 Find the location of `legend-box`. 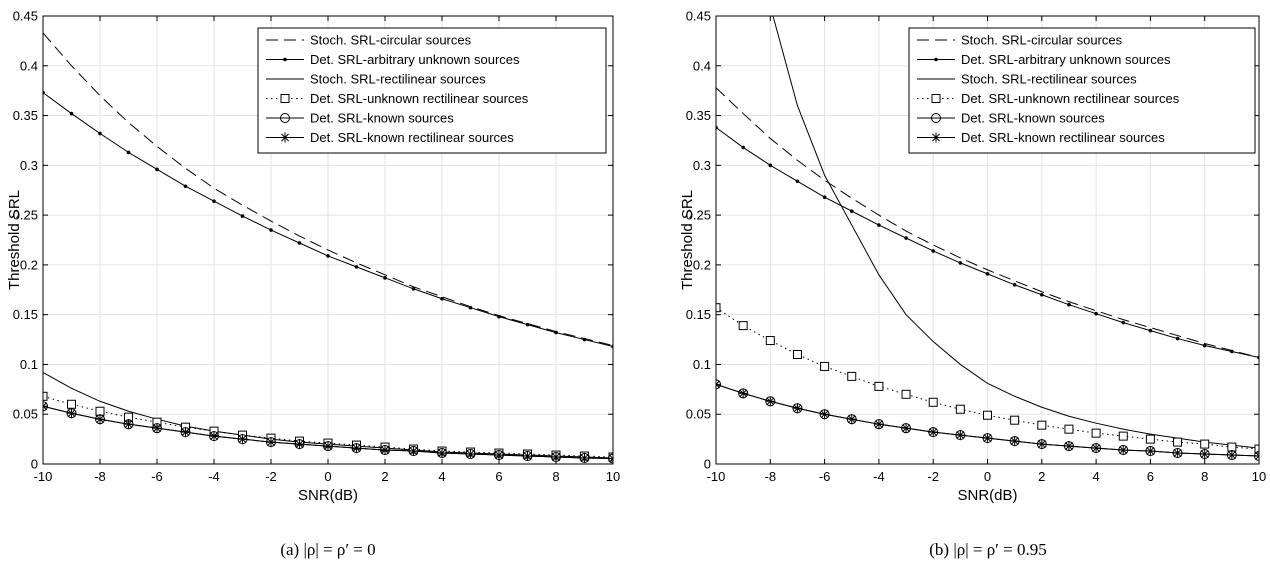

legend-box is located at coordinates (432, 90).